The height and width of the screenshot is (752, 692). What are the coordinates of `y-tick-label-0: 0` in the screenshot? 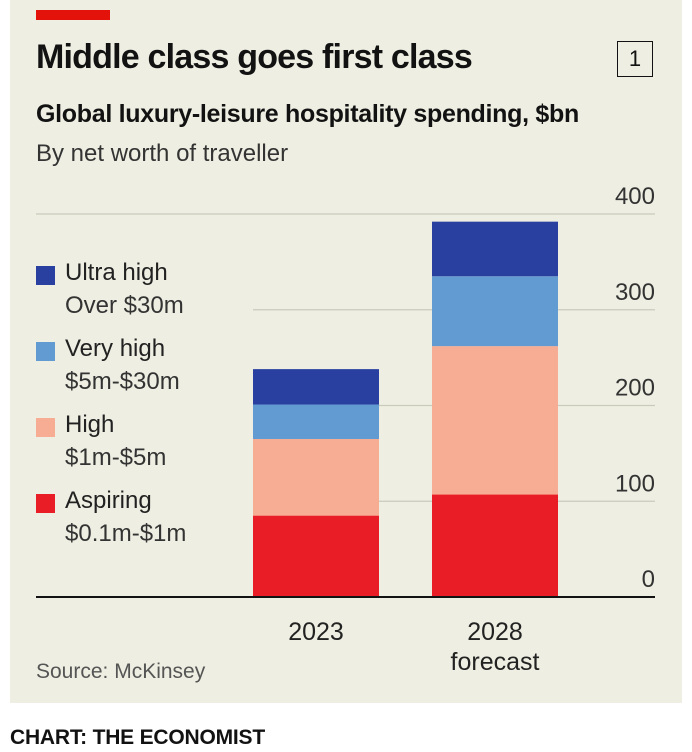 It's located at (648, 579).